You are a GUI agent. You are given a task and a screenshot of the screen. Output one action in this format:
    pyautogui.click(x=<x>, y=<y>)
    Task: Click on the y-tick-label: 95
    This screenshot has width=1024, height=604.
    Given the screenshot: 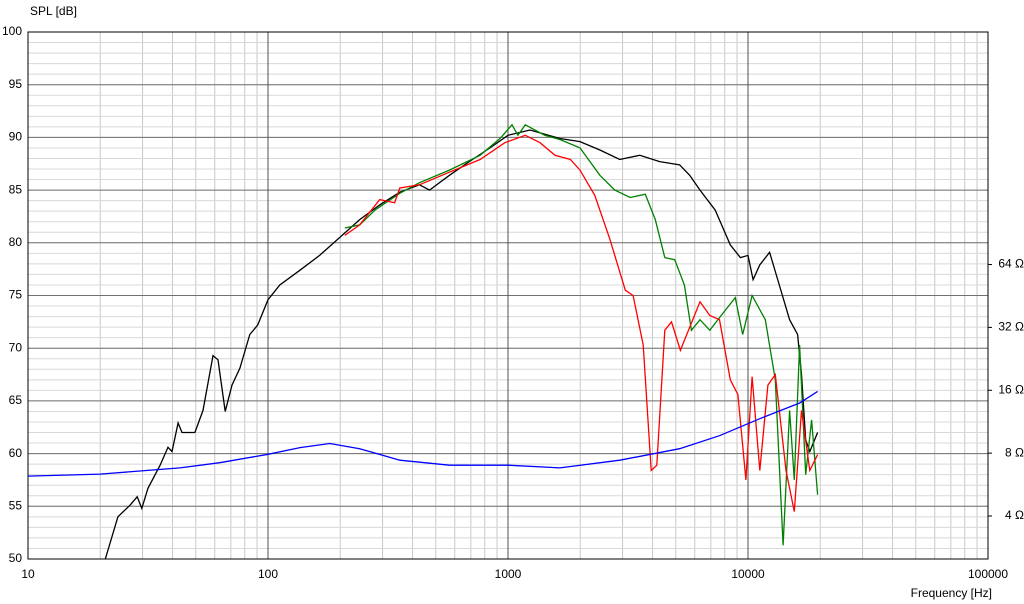 What is the action you would take?
    pyautogui.click(x=16, y=84)
    